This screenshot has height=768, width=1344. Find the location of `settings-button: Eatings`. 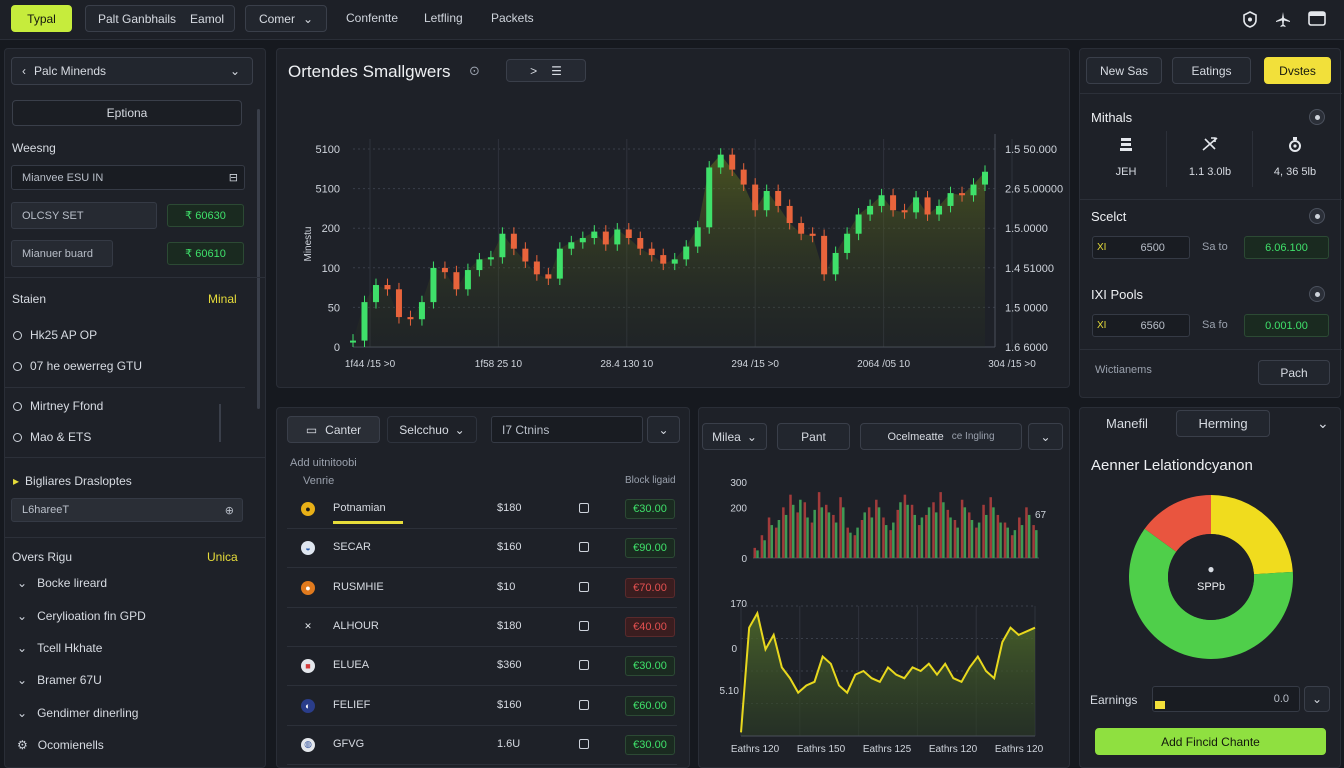

settings-button: Eatings is located at coordinates (1211, 70).